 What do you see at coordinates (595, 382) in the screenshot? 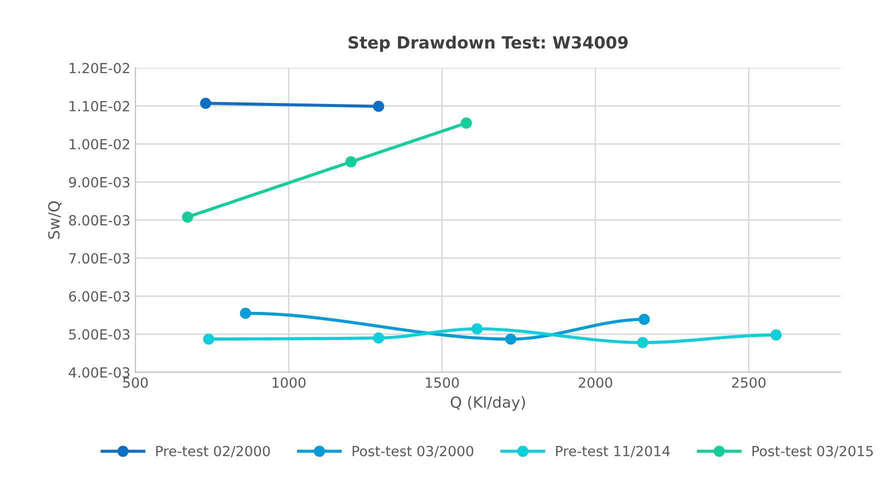
I see `x-tick-label: 2000` at bounding box center [595, 382].